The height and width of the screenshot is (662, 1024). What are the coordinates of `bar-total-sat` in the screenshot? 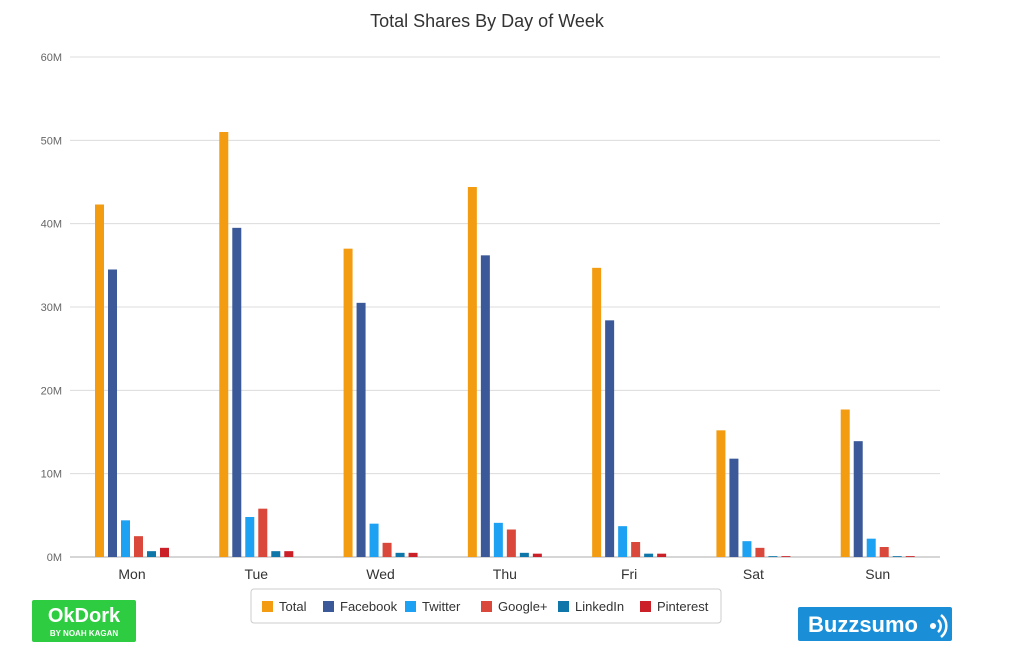 It's located at (721, 493).